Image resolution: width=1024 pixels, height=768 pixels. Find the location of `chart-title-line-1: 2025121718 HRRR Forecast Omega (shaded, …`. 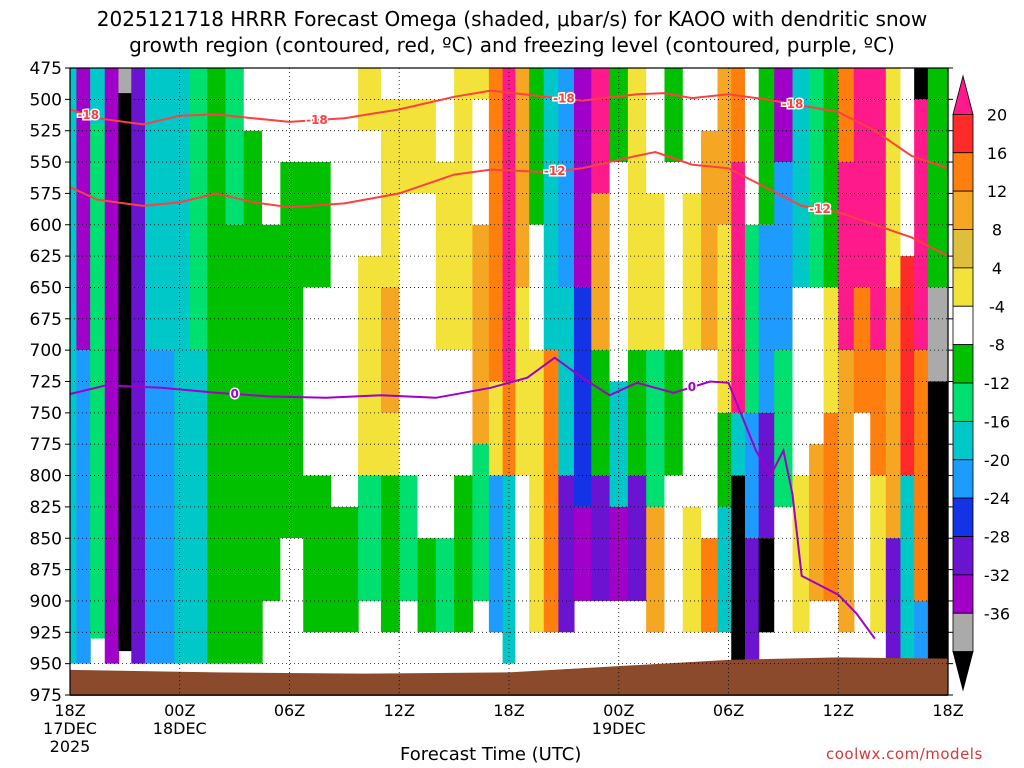

chart-title-line-1: 2025121718 HRRR Forecast Omega (shaded, … is located at coordinates (512, 19).